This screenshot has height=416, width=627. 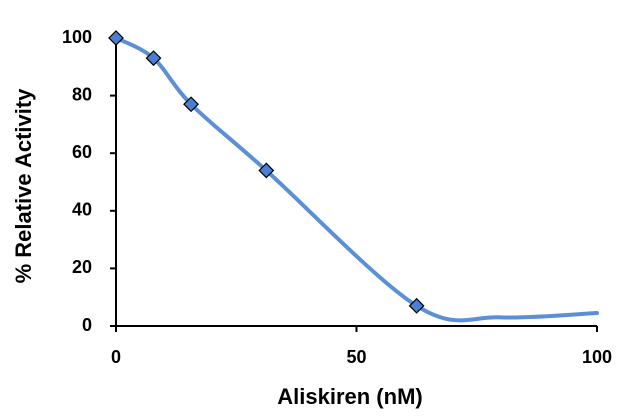 I want to click on y-tick-label: 80, so click(x=82, y=94).